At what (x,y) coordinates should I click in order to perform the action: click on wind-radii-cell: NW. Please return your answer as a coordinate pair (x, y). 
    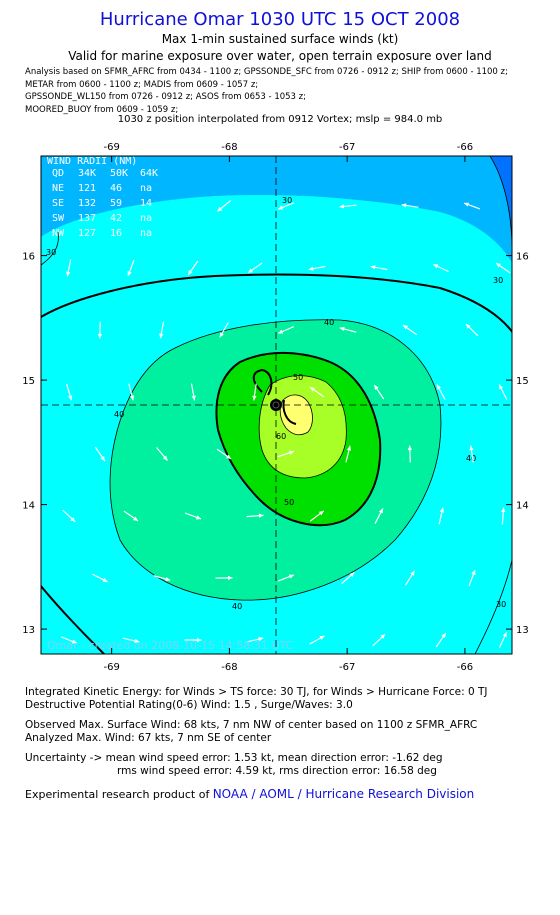
    Looking at the image, I should click on (58, 233).